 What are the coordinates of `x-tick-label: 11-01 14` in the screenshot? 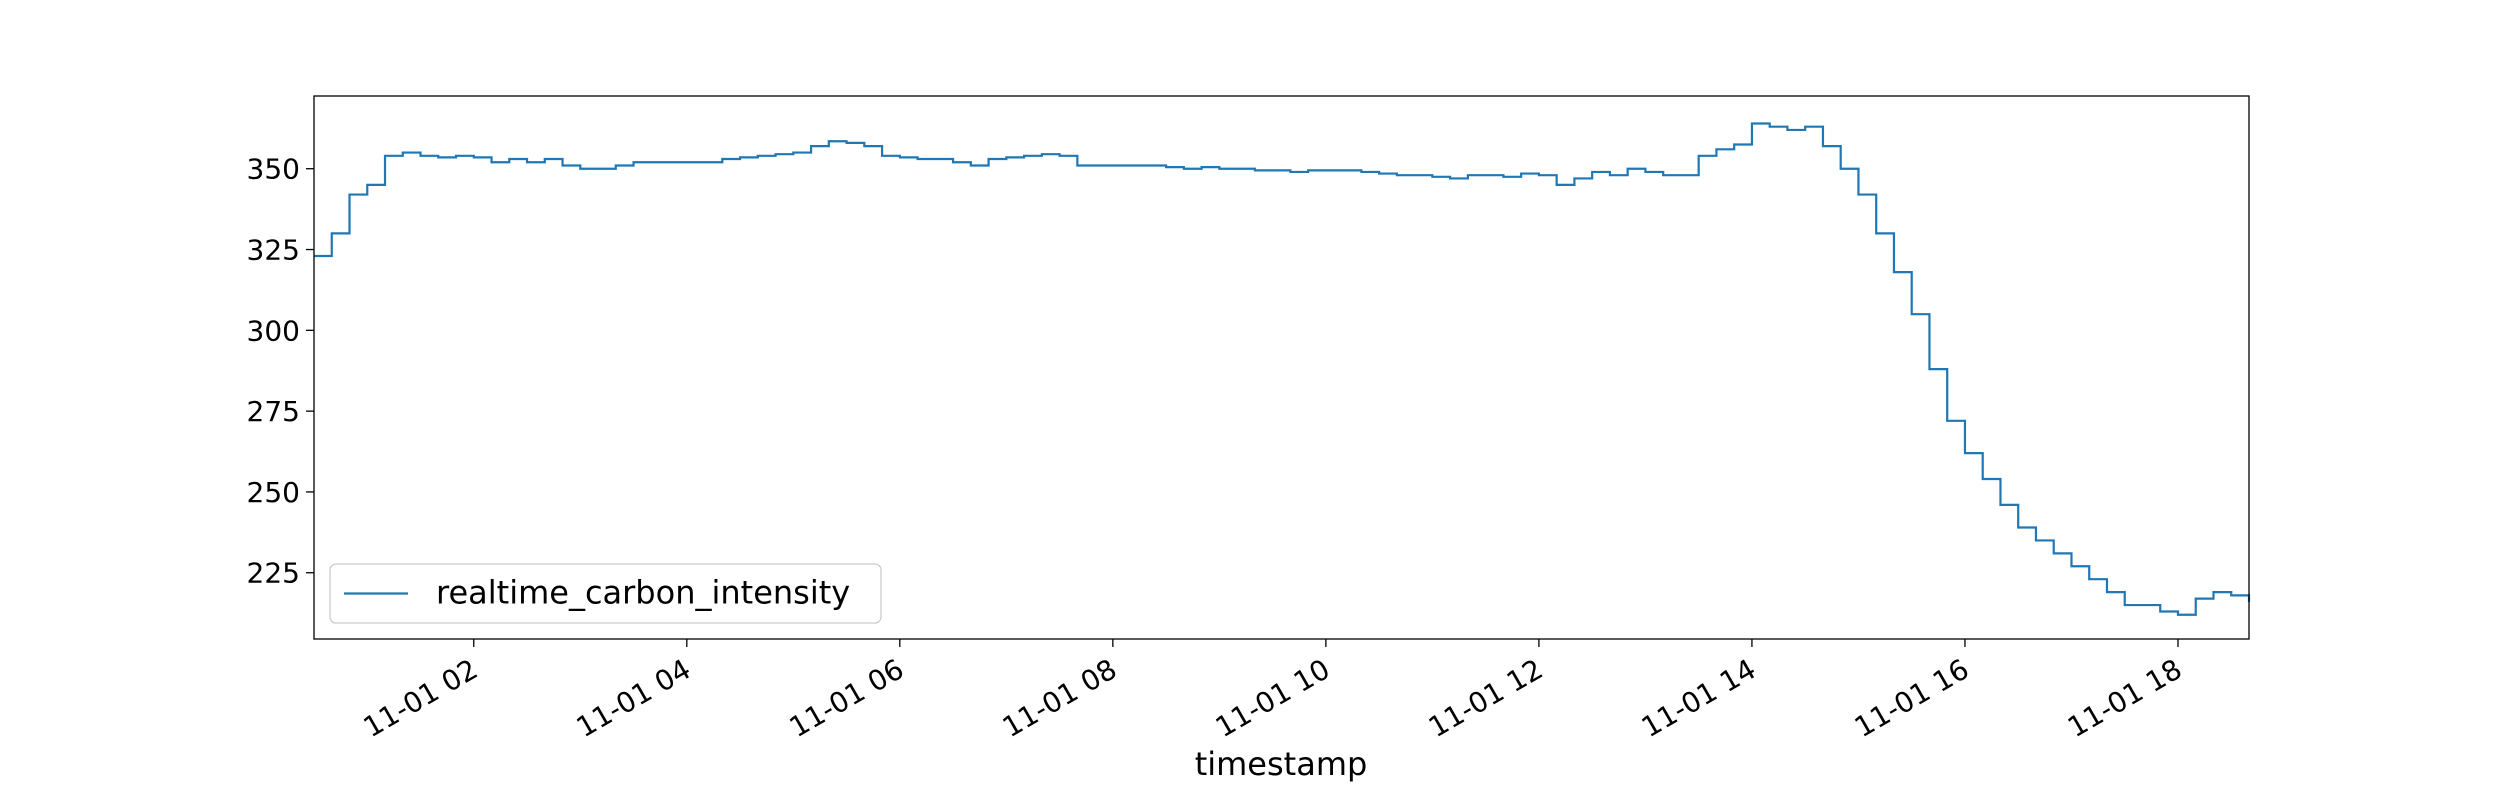 It's located at (1699, 698).